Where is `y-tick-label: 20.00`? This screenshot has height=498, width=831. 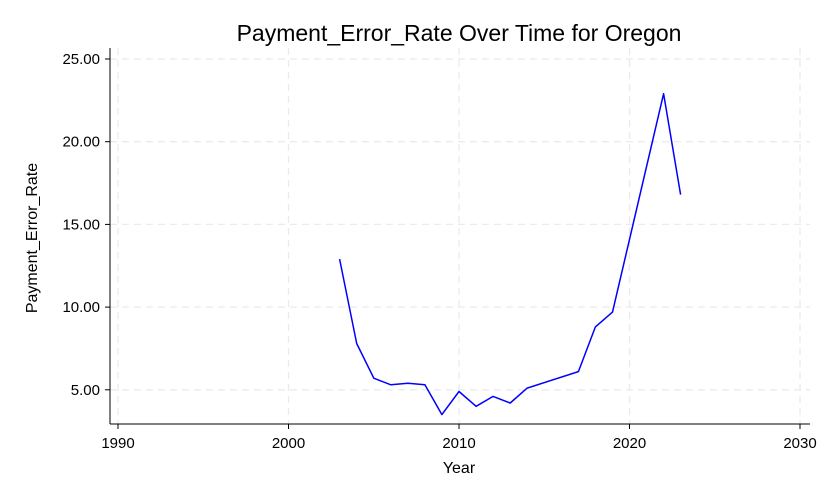
y-tick-label: 20.00 is located at coordinates (81, 142).